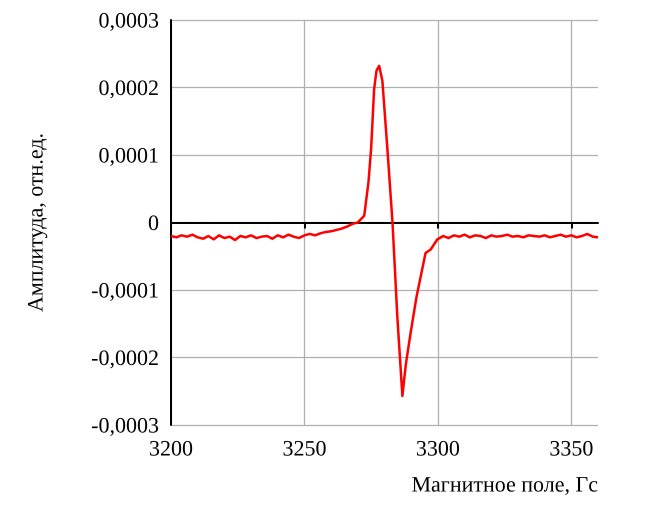 This screenshot has width=654, height=515. I want to click on y-tick-label: -0,0001, so click(125, 290).